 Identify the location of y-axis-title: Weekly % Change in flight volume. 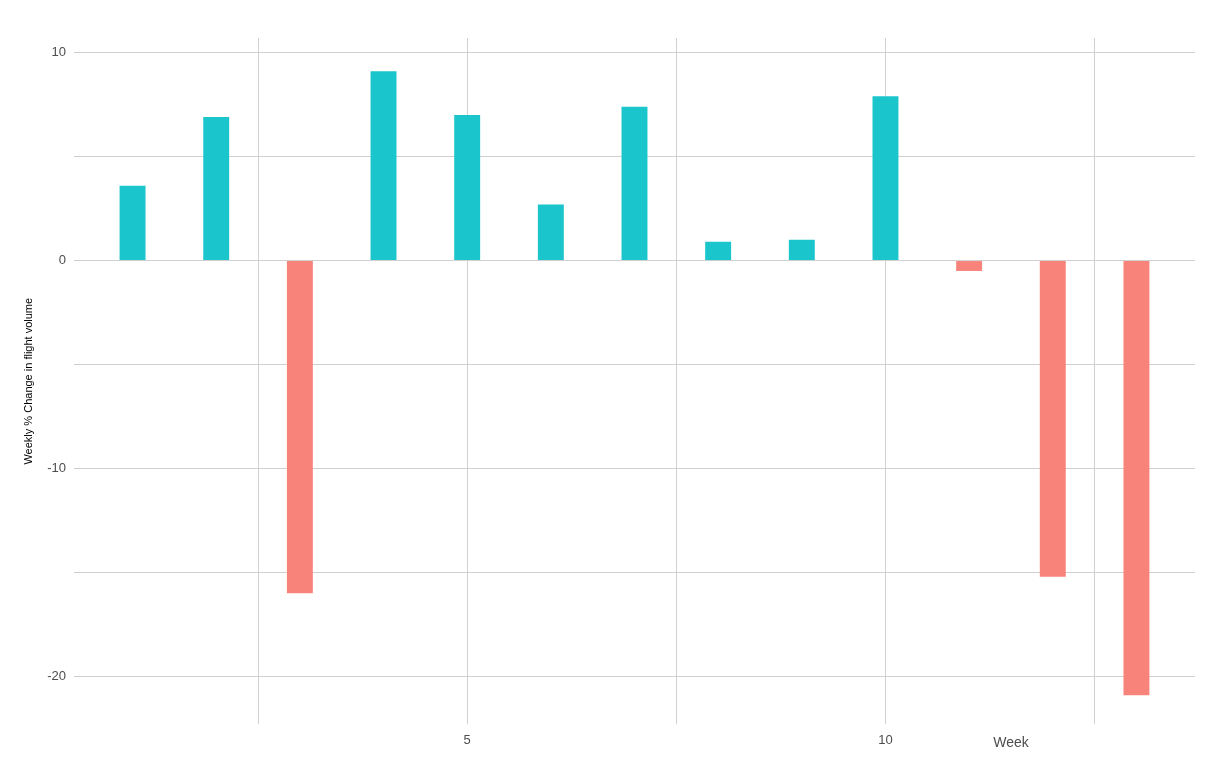
(27, 381).